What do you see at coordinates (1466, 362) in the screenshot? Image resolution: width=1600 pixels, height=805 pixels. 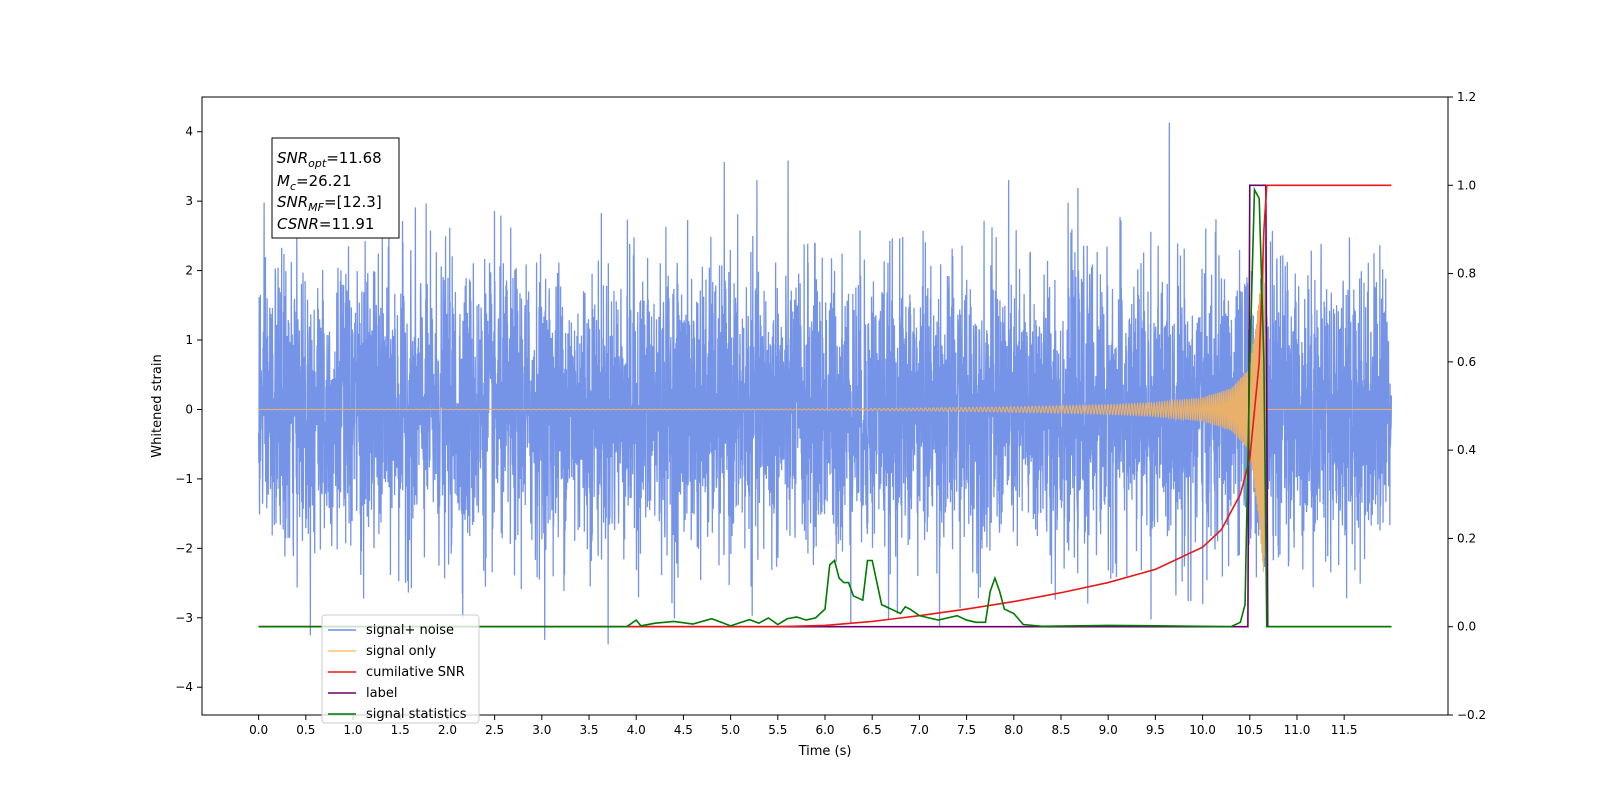 I see `y2-tick-label: 0.6` at bounding box center [1466, 362].